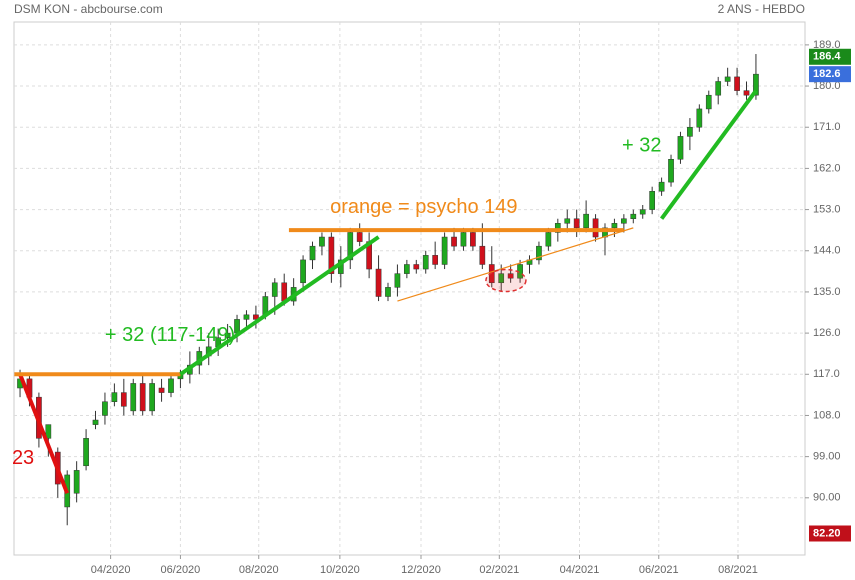 The image size is (855, 580). What do you see at coordinates (111, 570) in the screenshot?
I see `x-tick-label: 04/2020` at bounding box center [111, 570].